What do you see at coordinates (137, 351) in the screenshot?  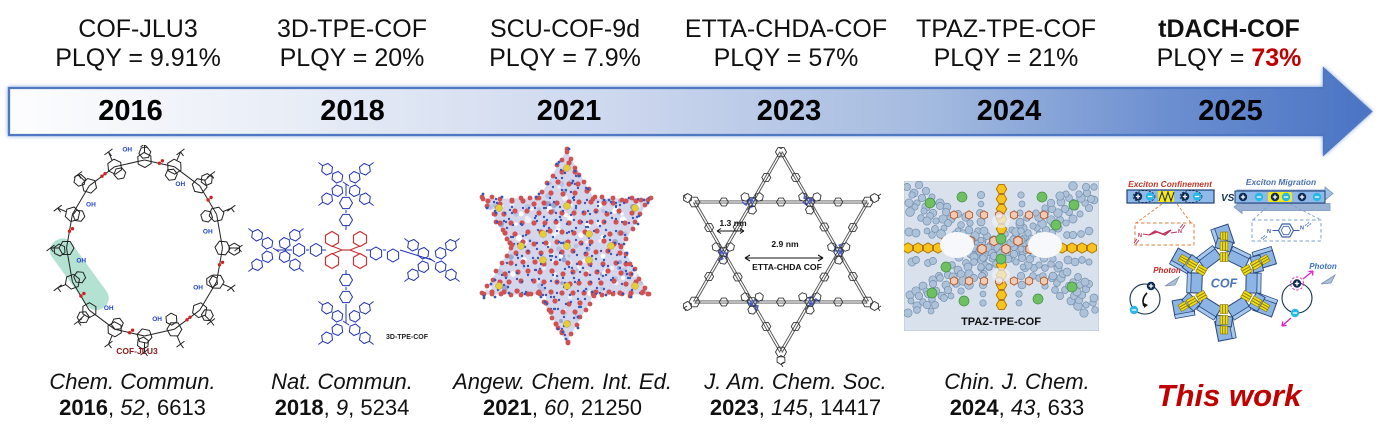 I see `svg-text: COF-JLU3` at bounding box center [137, 351].